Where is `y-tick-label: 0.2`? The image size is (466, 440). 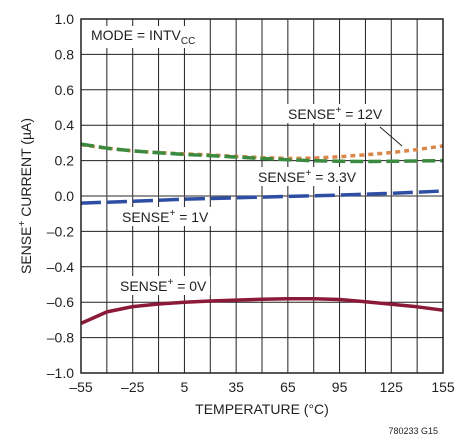
y-tick-label: 0.2 is located at coordinates (65, 161).